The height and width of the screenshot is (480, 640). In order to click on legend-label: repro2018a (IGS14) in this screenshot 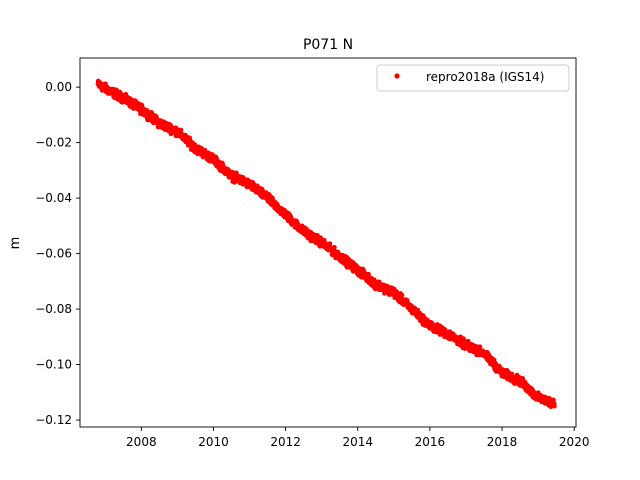, I will do `click(485, 77)`.